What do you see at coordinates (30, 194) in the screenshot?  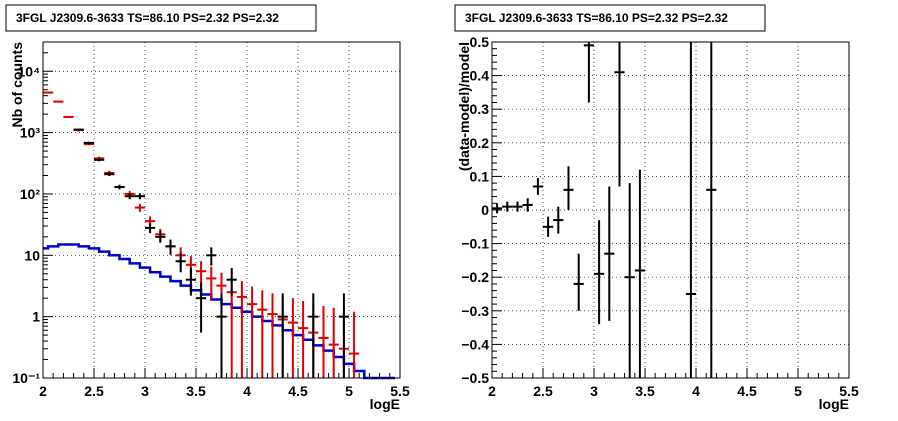 I see `y-tick-label: 10²` at bounding box center [30, 194].